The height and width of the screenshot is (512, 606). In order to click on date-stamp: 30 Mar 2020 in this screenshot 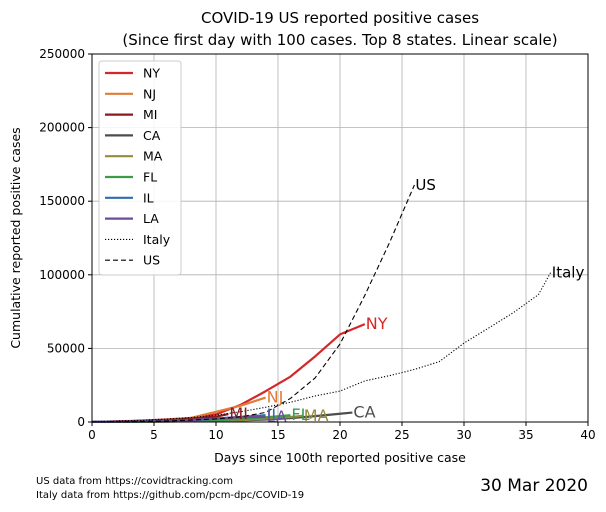, I will do `click(534, 486)`.